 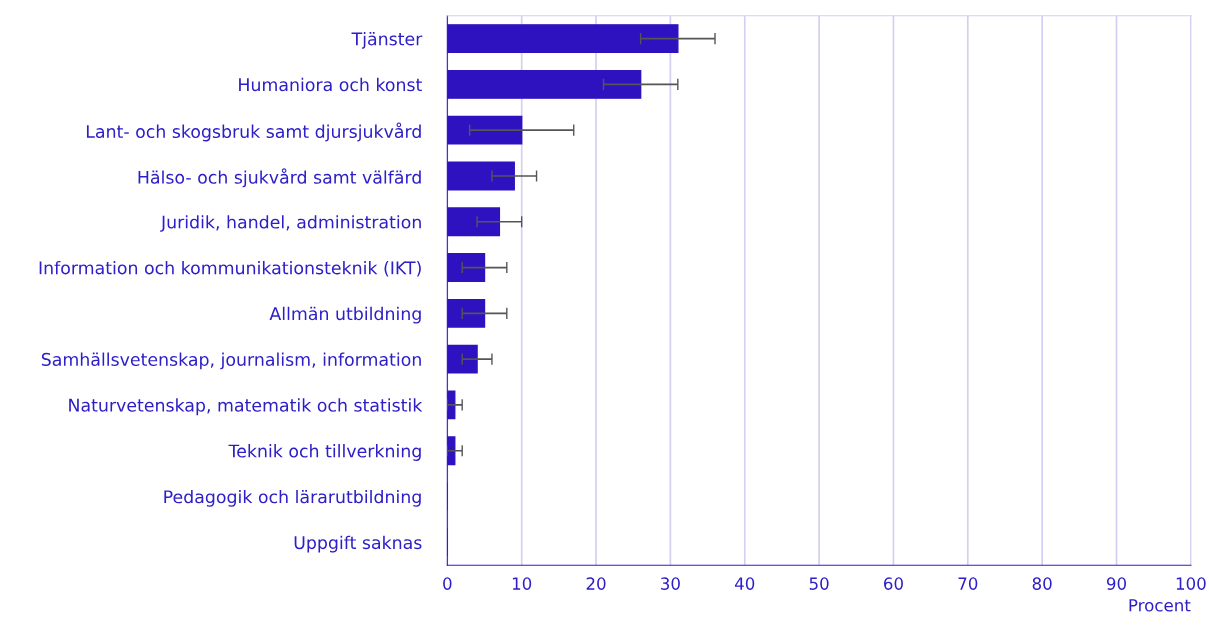 I want to click on x-tick-label: 90, so click(x=1116, y=583).